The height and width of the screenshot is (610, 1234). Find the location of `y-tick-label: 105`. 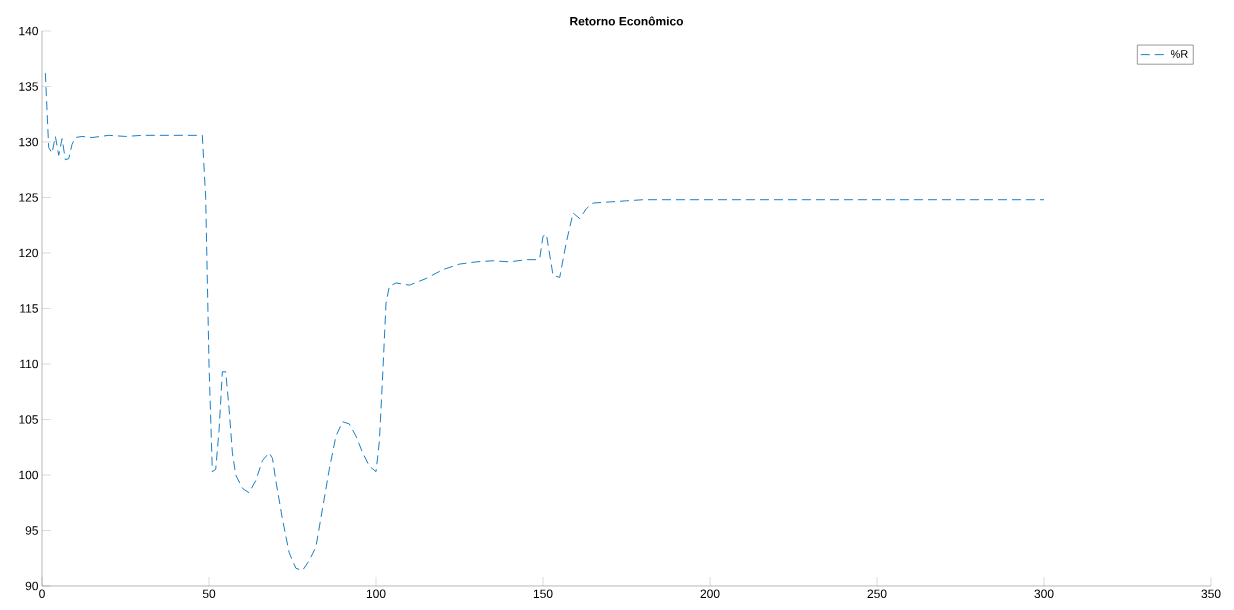

y-tick-label: 105 is located at coordinates (28, 419).